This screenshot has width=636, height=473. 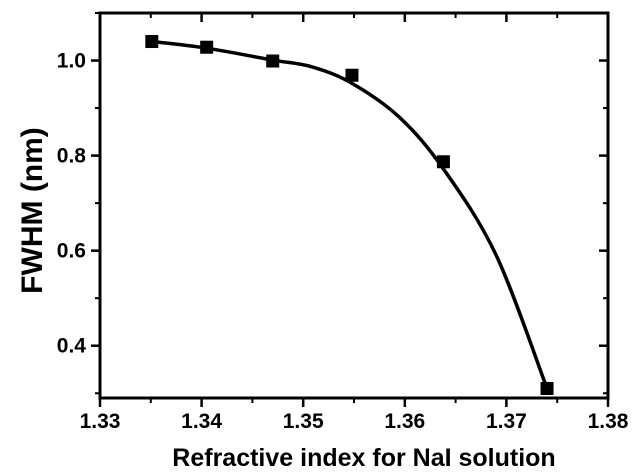 What do you see at coordinates (72, 346) in the screenshot?
I see `y-tick-label: 0.4` at bounding box center [72, 346].